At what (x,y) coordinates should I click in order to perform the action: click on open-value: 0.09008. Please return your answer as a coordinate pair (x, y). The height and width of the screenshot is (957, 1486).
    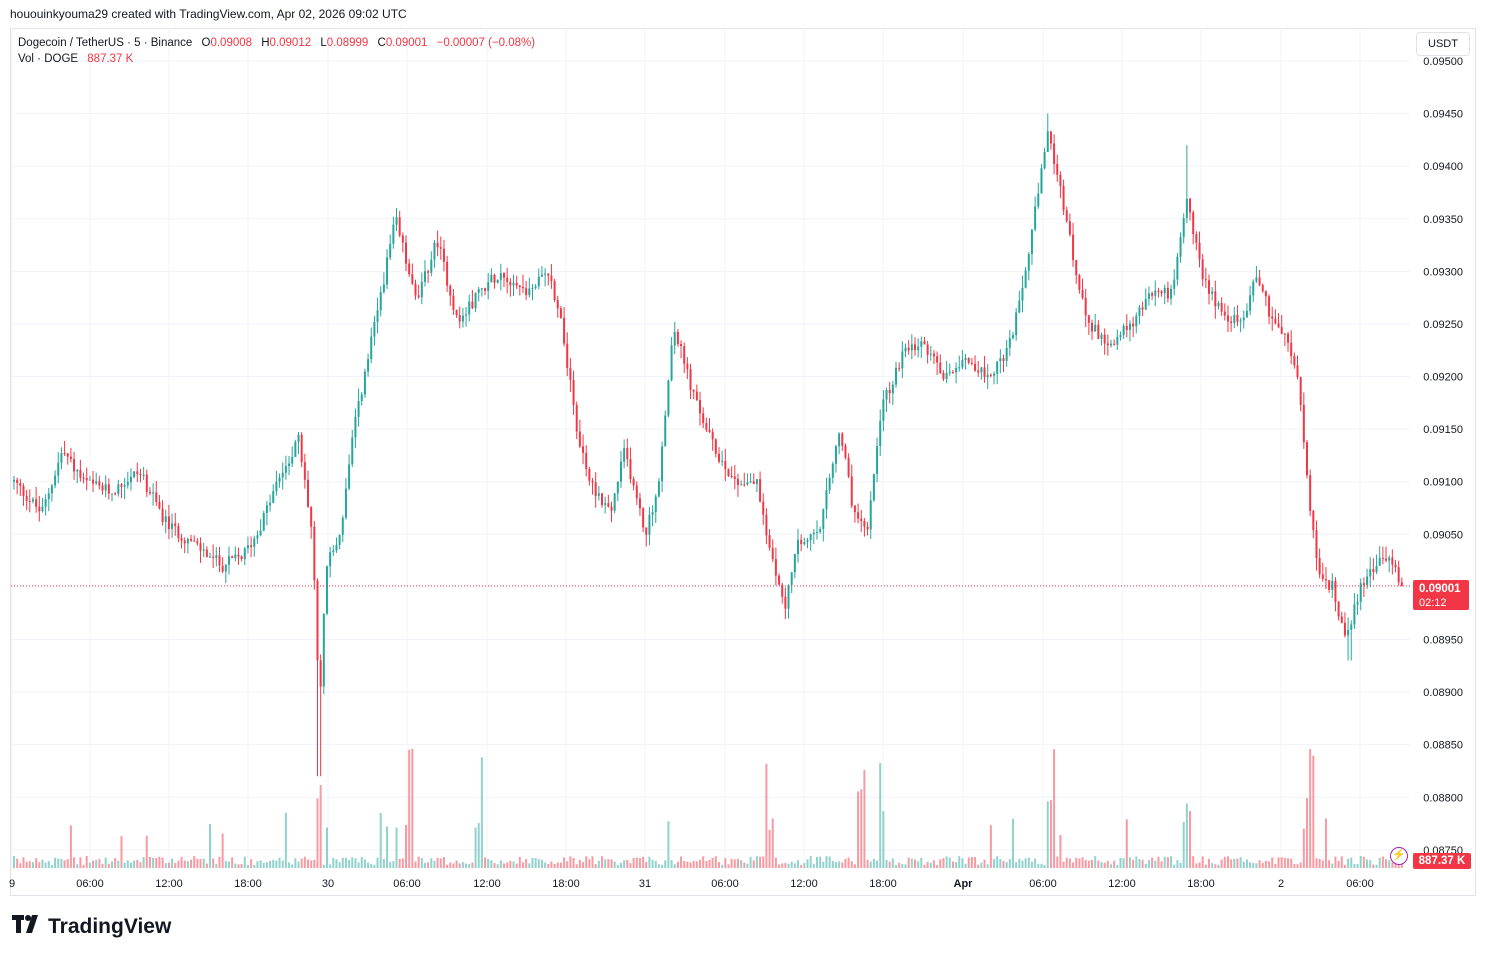
    Looking at the image, I should click on (231, 43).